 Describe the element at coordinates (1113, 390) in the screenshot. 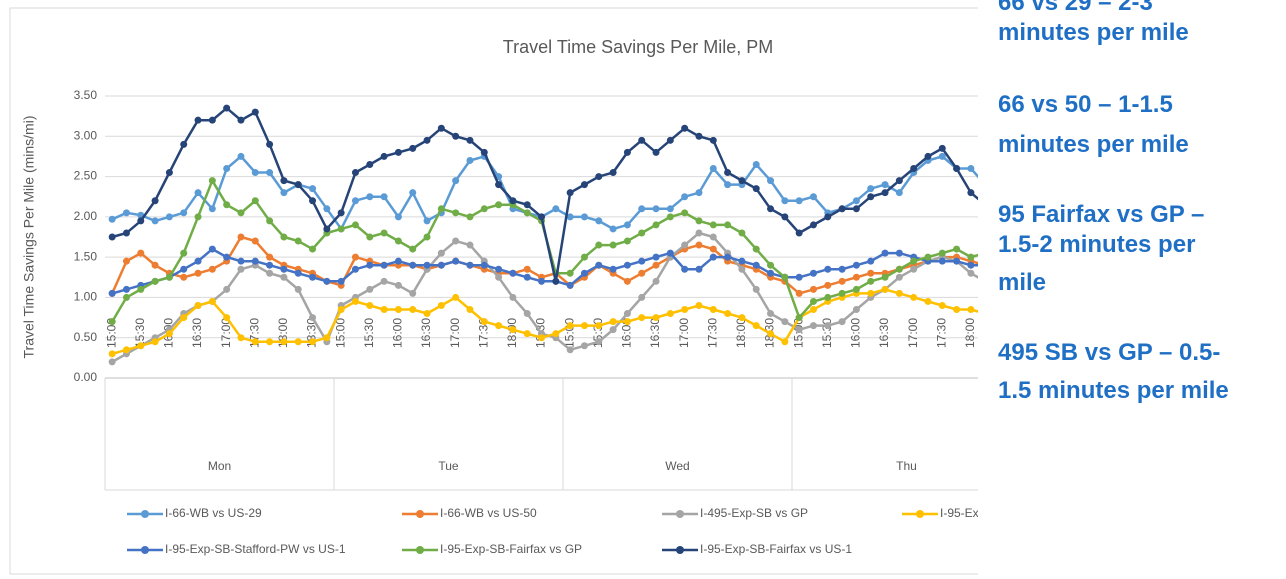

I see `annotation: 1.5 minutes per mile` at that location.